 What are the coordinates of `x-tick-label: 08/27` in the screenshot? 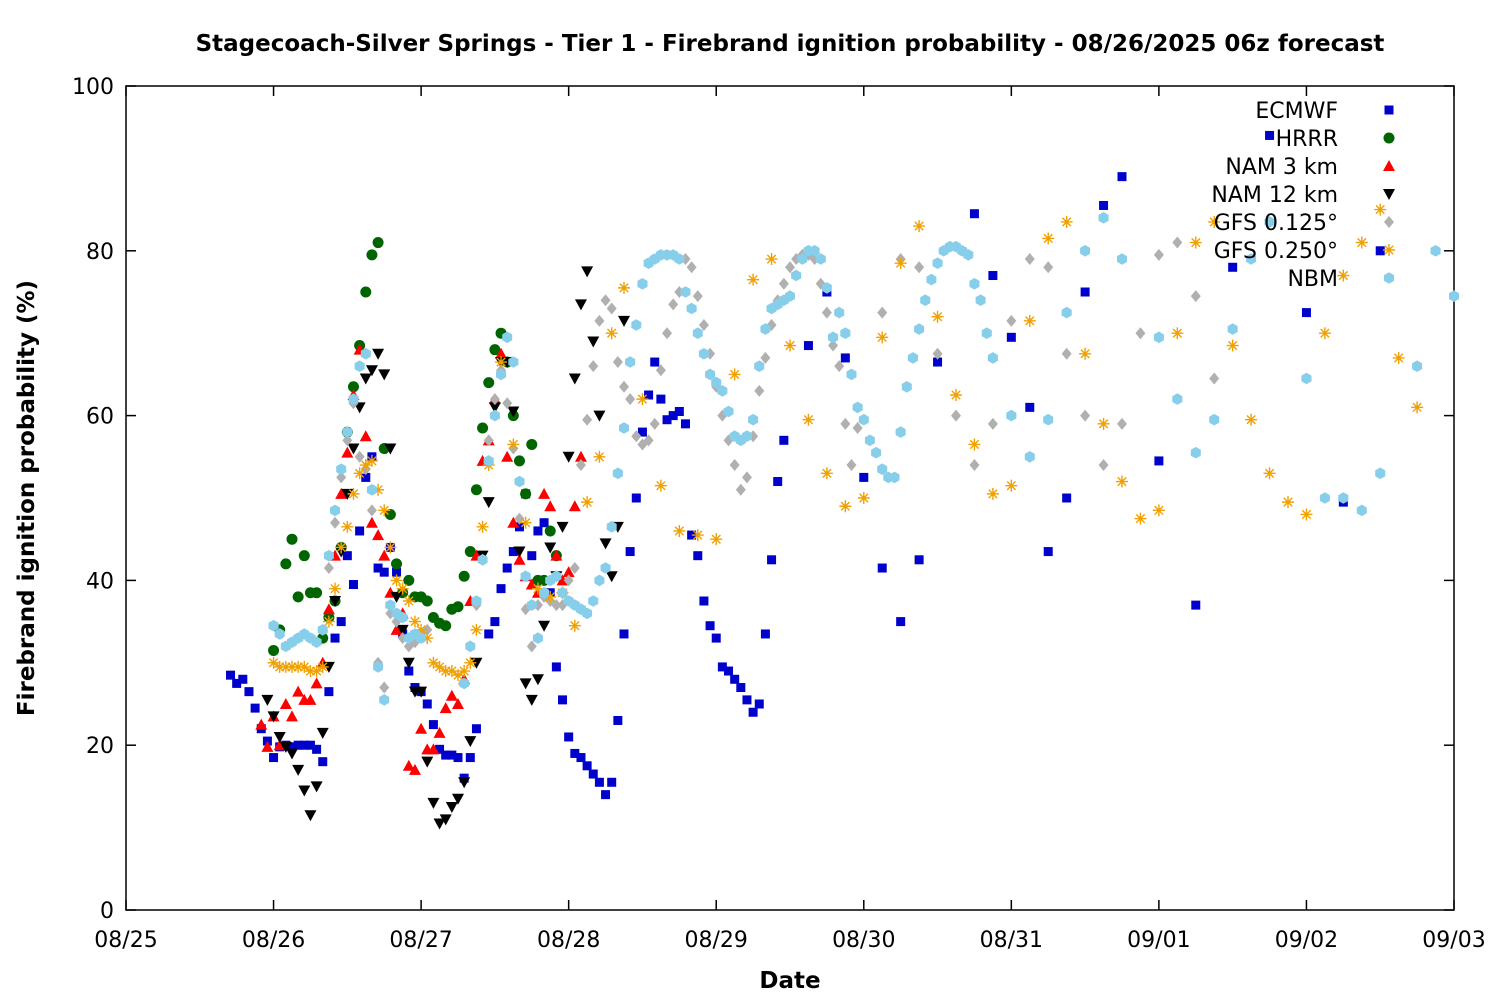 It's located at (420, 940).